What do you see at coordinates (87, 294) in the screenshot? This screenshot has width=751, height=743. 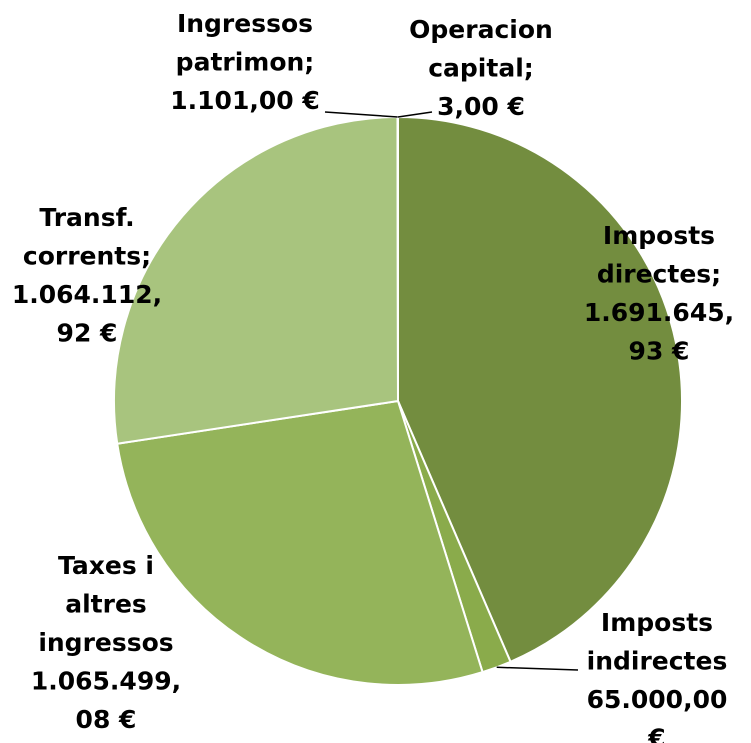 I see `data-label-line: 1.064.112,` at bounding box center [87, 294].